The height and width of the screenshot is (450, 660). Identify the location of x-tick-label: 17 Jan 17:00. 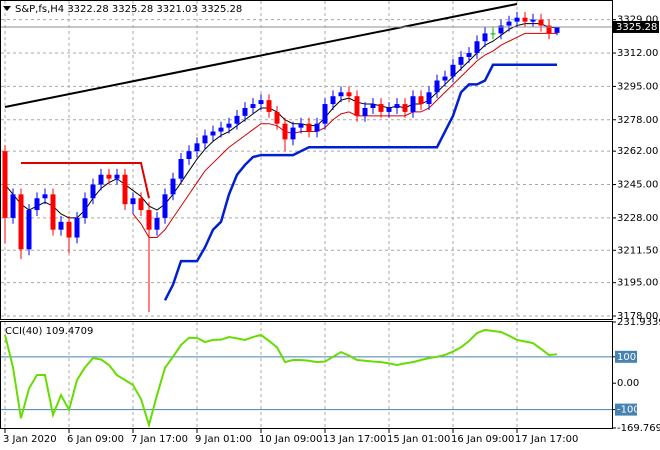
(546, 439).